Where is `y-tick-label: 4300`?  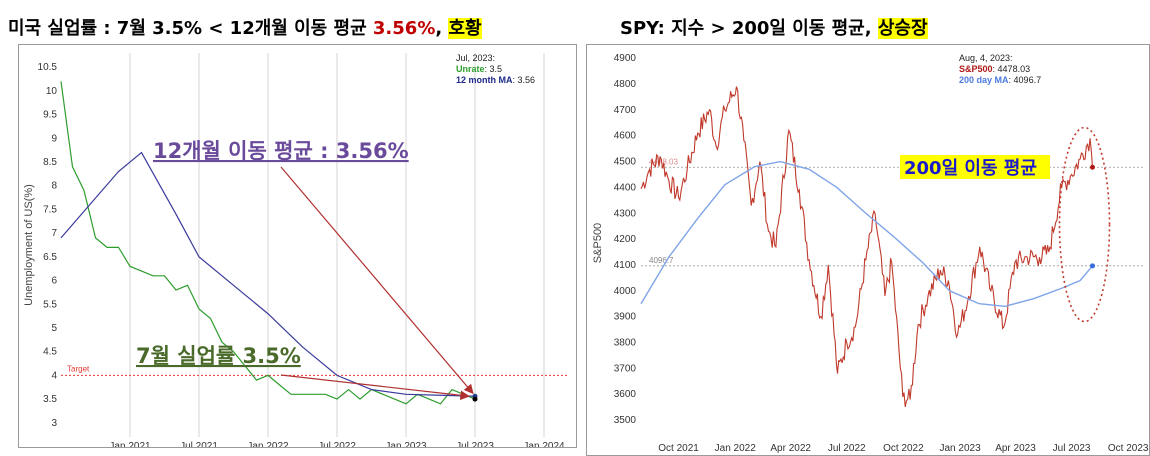 y-tick-label: 4300 is located at coordinates (625, 213).